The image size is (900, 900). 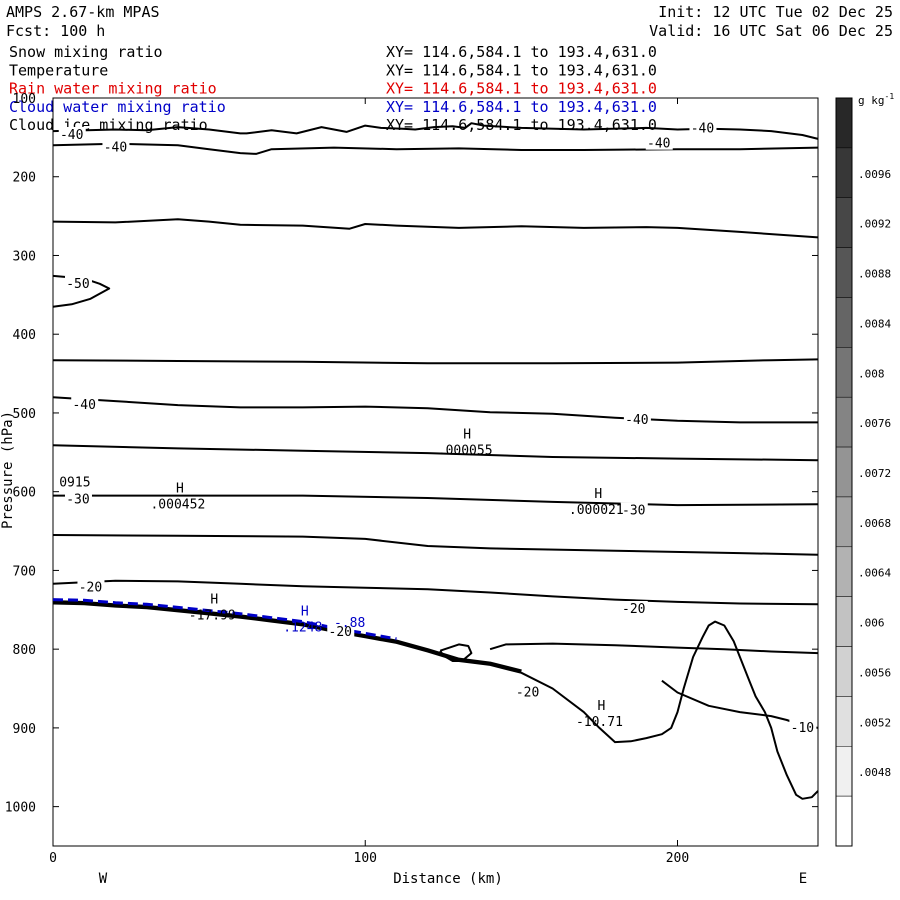 What do you see at coordinates (803, 879) in the screenshot?
I see `east-label: E` at bounding box center [803, 879].